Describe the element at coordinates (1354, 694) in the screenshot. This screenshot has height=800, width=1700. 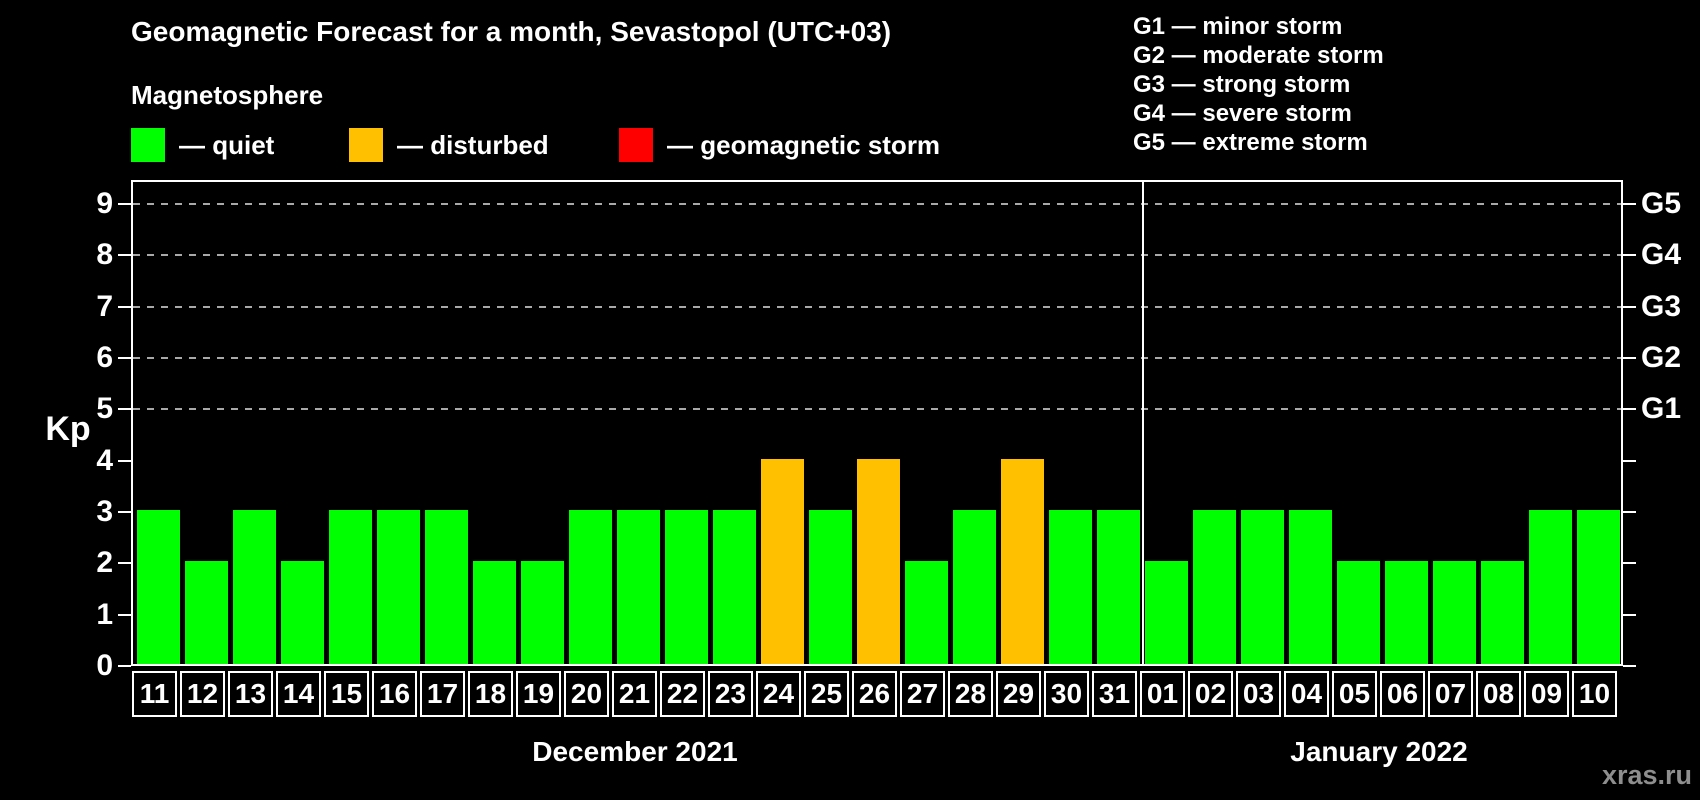
I see `day-label: 05` at that location.